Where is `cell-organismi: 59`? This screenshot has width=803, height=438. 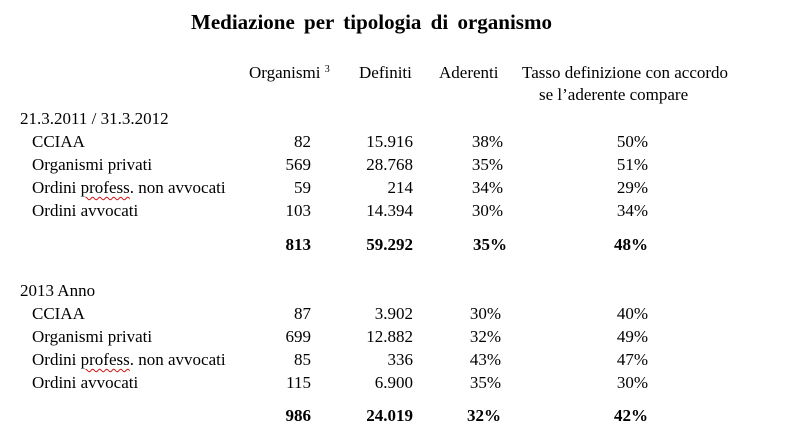 cell-organismi: 59 is located at coordinates (302, 187).